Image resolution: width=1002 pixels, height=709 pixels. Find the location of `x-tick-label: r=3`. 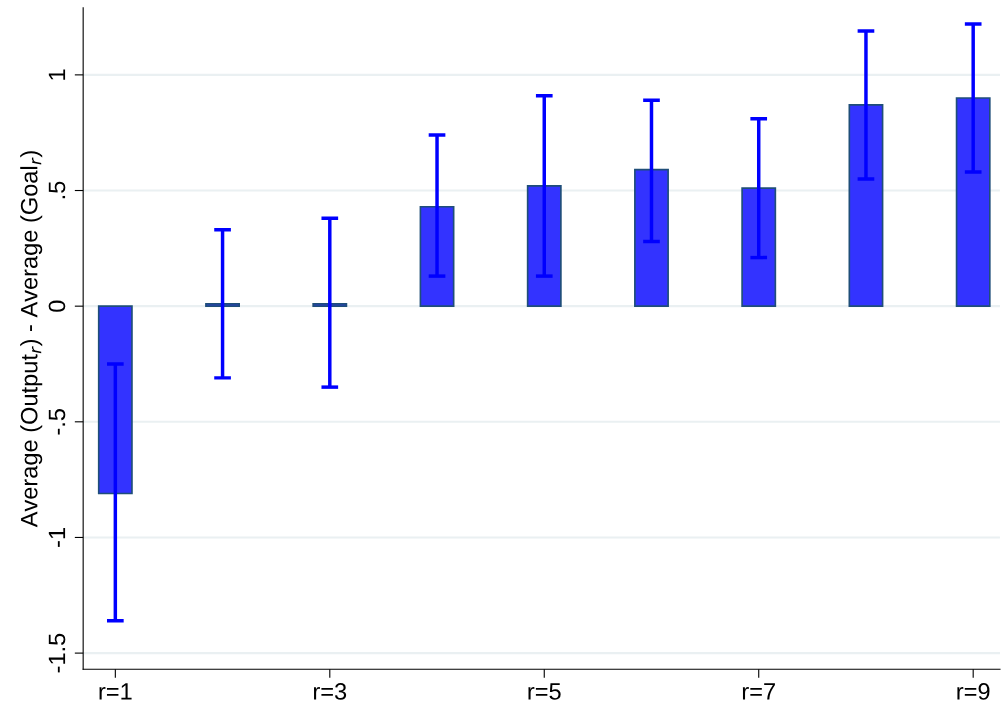

x-tick-label: r=3 is located at coordinates (330, 691).